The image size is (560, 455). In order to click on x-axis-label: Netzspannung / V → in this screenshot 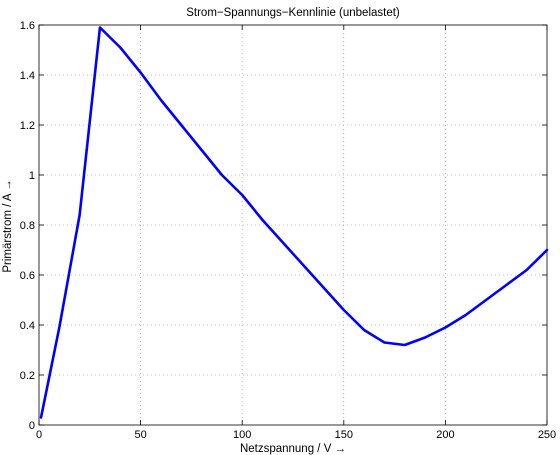, I will do `click(293, 449)`.